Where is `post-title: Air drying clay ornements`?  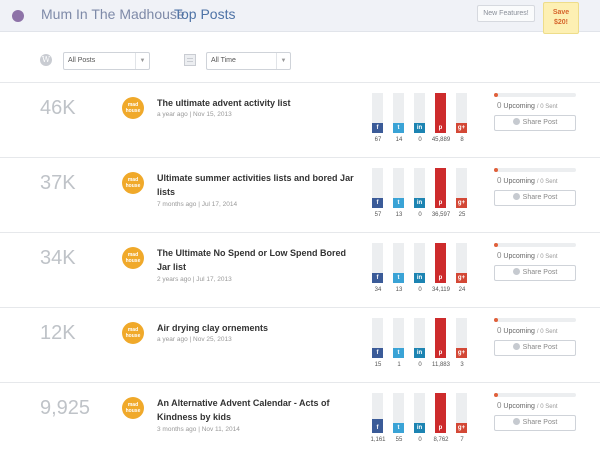
post-title: Air drying clay ornements is located at coordinates (213, 328).